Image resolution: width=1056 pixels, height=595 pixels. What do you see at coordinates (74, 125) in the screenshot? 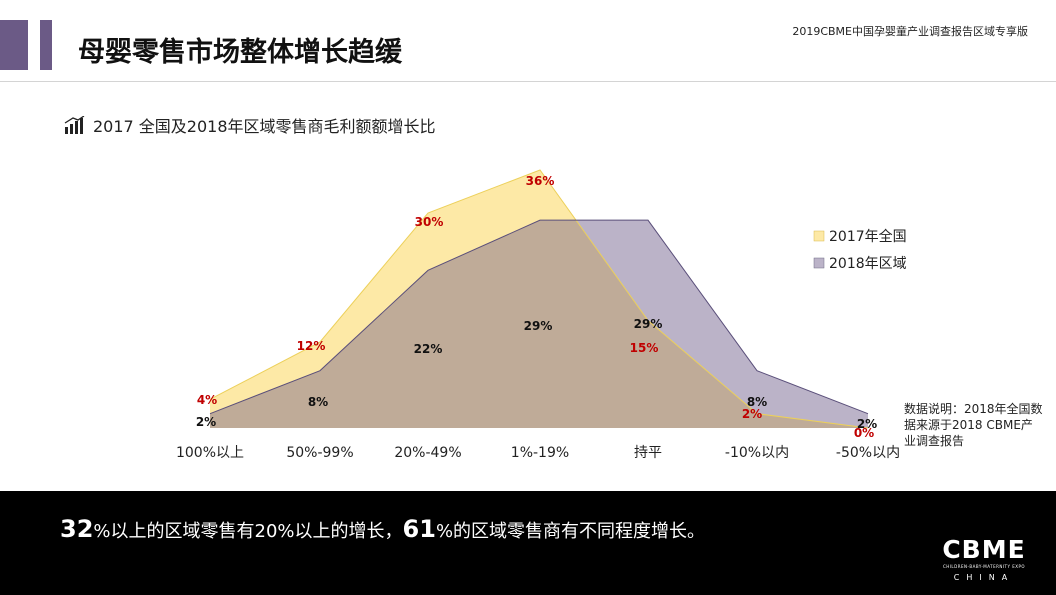
I see `bar-chart-icon` at bounding box center [74, 125].